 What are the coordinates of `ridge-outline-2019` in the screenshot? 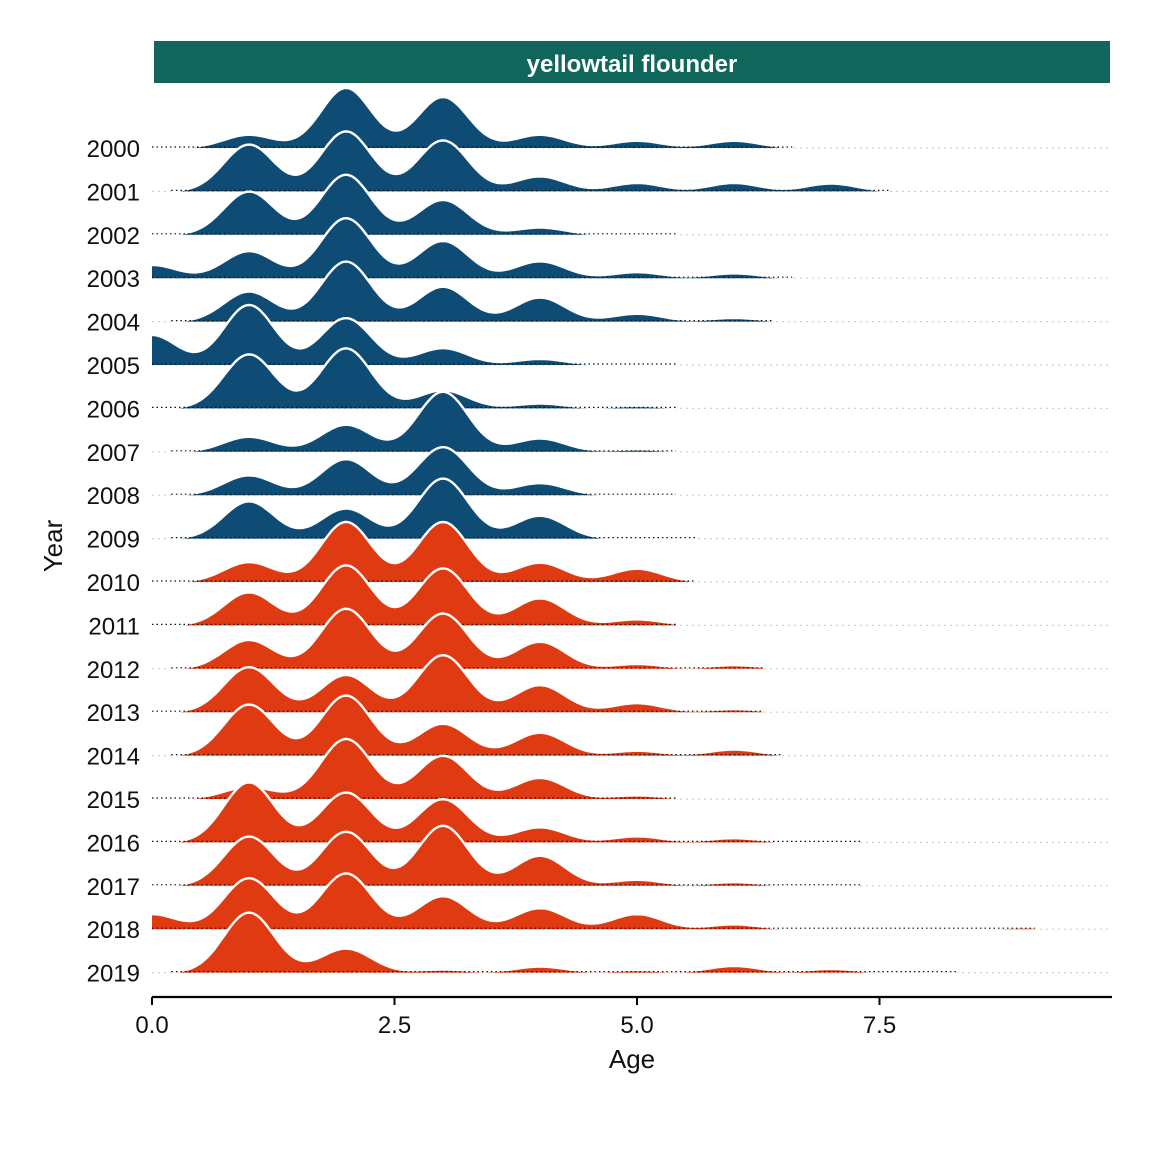 It's located at (564, 942).